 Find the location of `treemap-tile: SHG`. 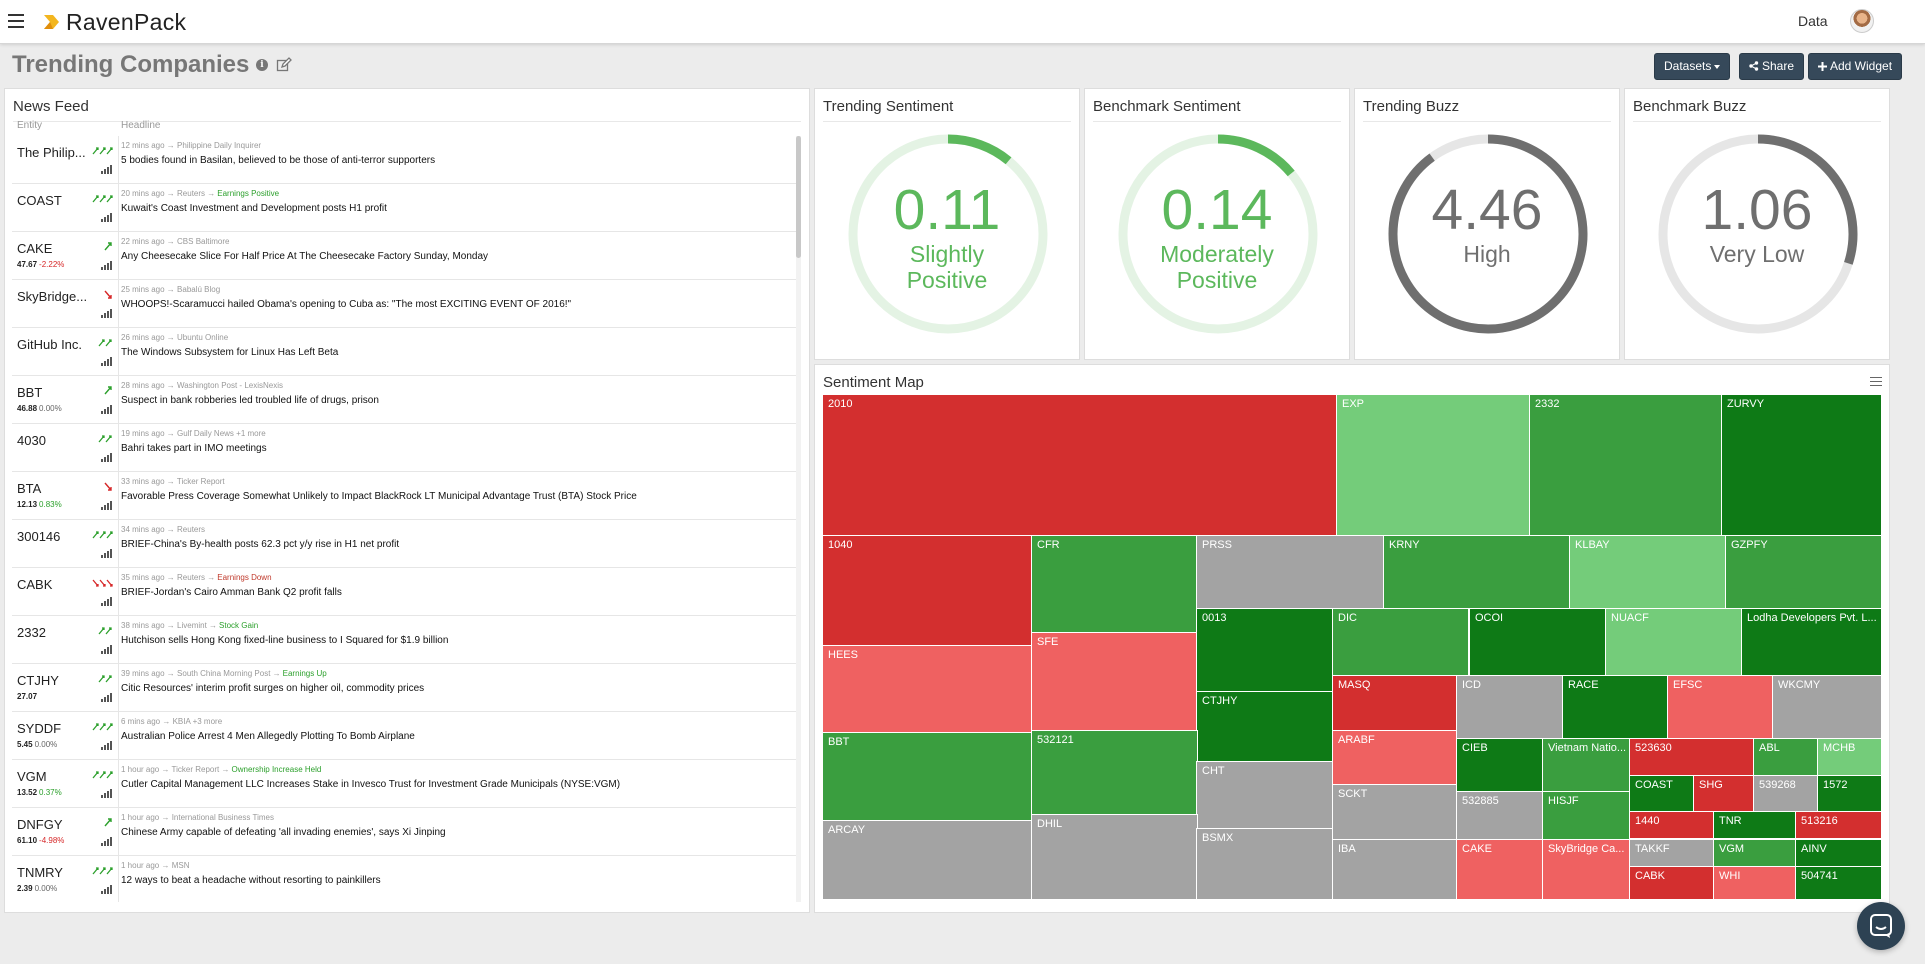

treemap-tile: SHG is located at coordinates (1723, 794).